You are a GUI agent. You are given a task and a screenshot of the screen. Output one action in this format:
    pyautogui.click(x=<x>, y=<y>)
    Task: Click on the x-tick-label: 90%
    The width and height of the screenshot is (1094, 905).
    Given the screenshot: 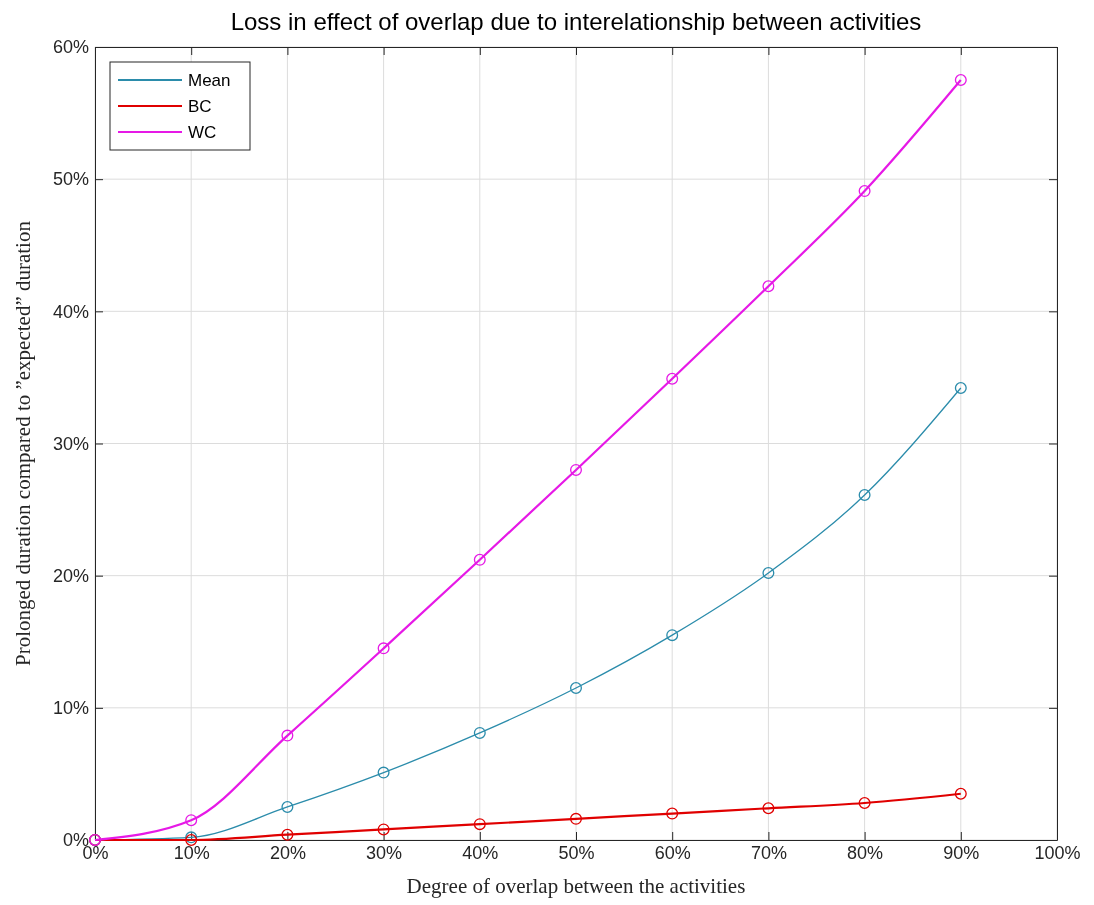 What is the action you would take?
    pyautogui.click(x=961, y=852)
    